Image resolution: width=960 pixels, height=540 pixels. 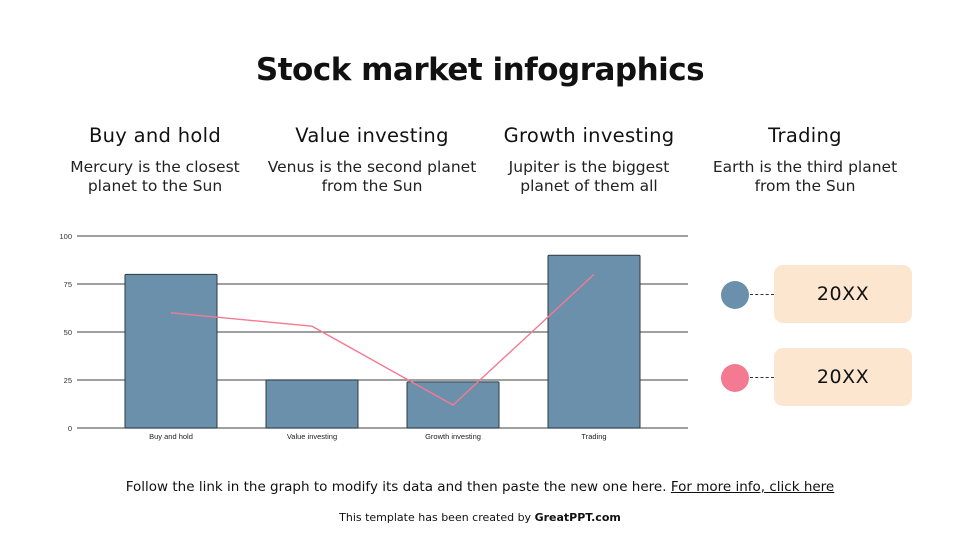 I want to click on trend-line, so click(x=382, y=339).